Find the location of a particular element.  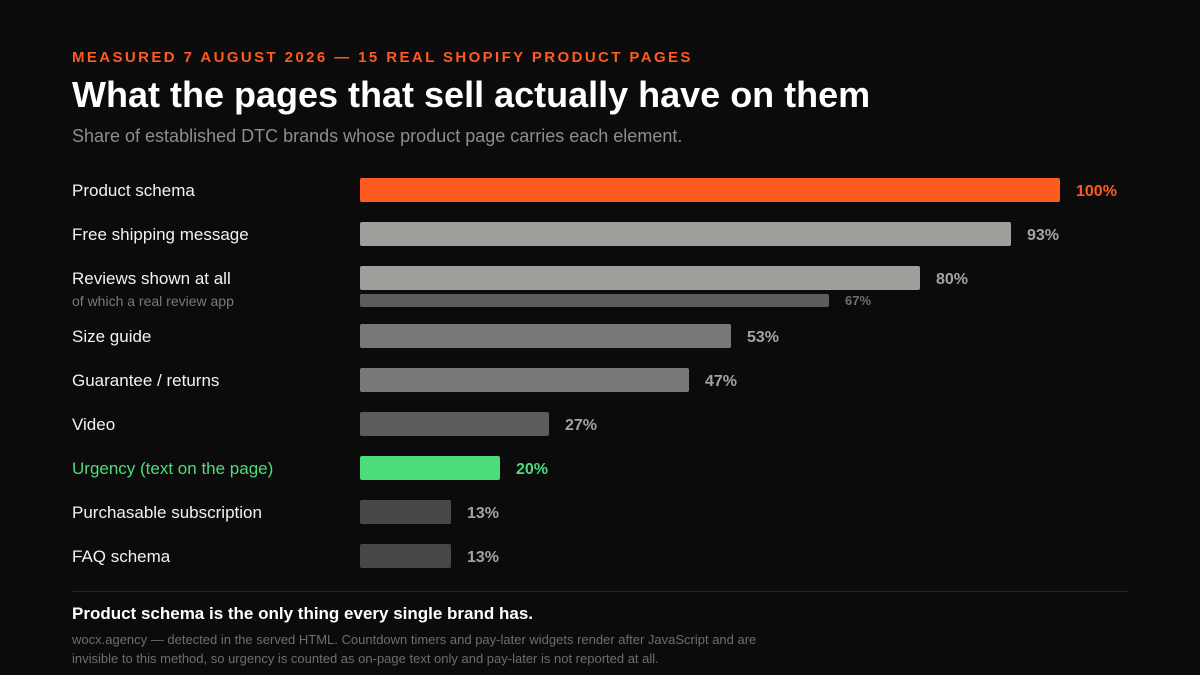

value-label: 93% is located at coordinates (1043, 235).